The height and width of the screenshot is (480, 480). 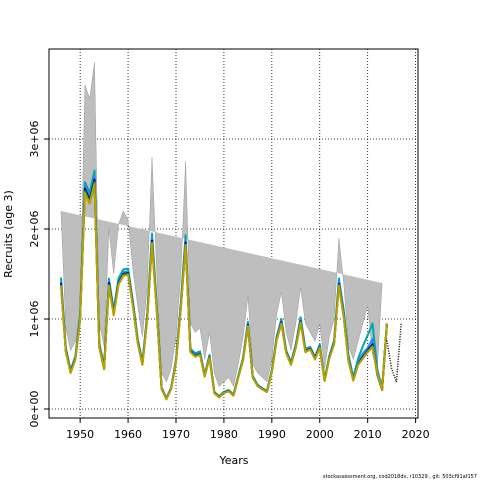 What do you see at coordinates (38, 274) in the screenshot?
I see `y-axis: 0e+00 1e+06 2e+06 3e+06` at bounding box center [38, 274].